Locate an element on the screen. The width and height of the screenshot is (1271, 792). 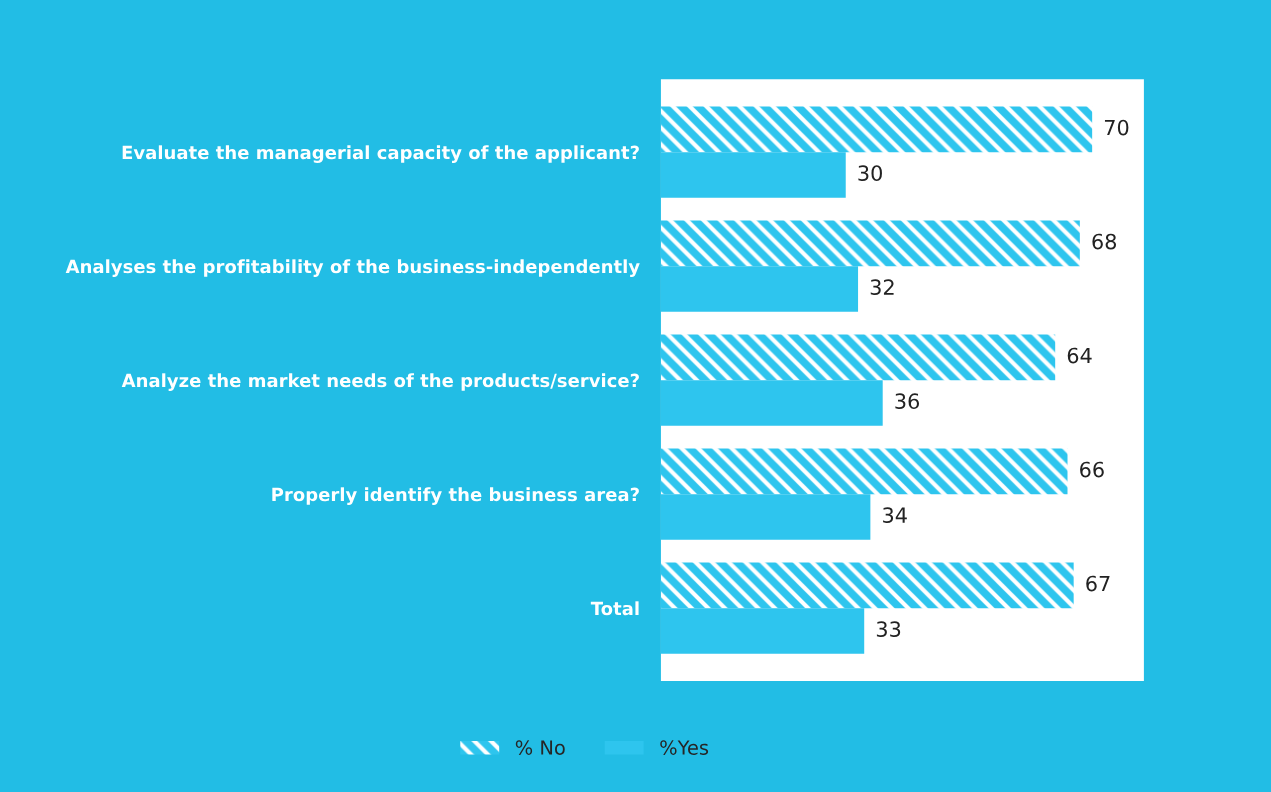
y-tick-label: Analyze the market needs of the products/service? is located at coordinates (380, 382).